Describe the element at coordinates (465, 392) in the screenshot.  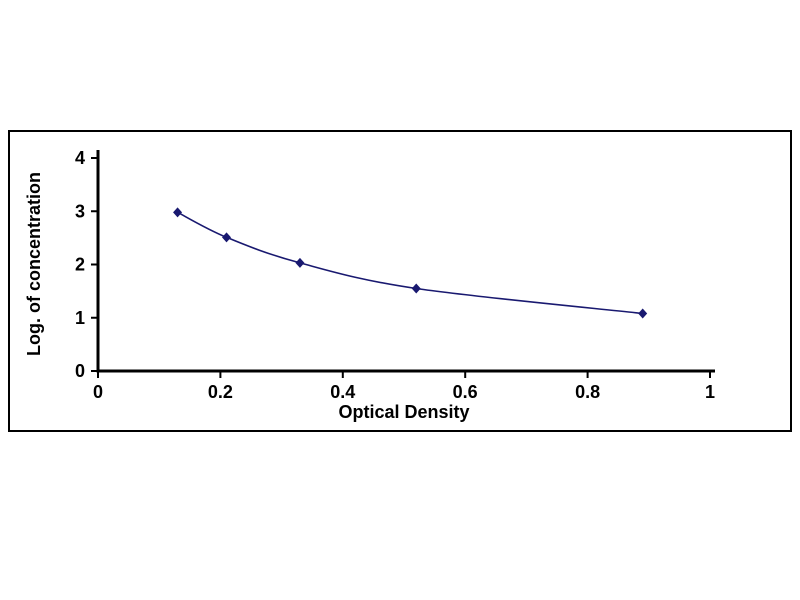
I see `x-tick-label: 0.6` at that location.